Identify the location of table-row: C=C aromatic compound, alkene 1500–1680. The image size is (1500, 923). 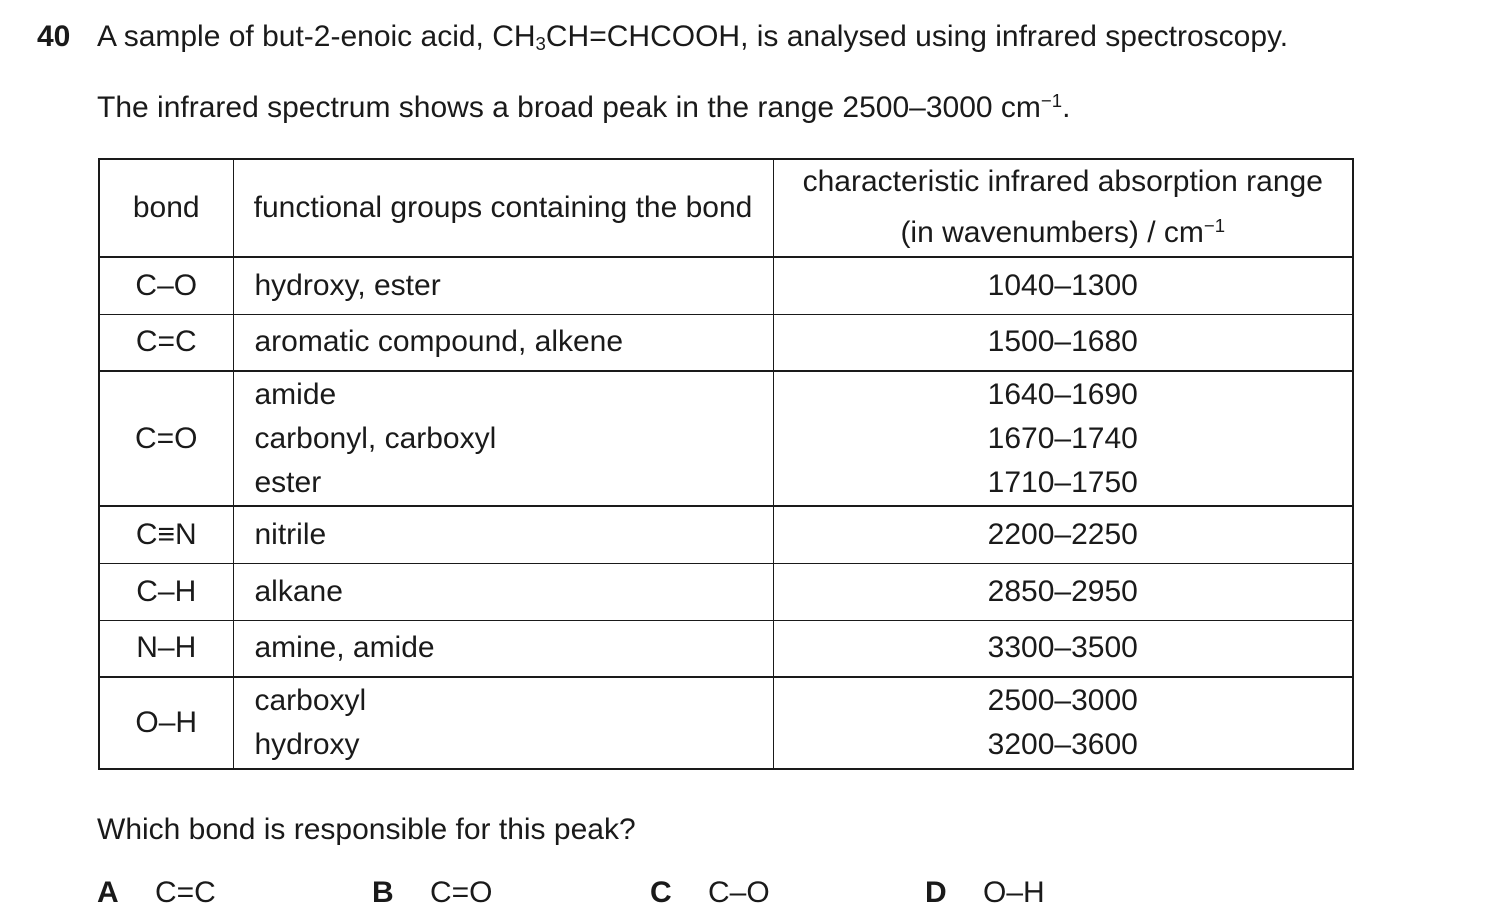
(726, 342).